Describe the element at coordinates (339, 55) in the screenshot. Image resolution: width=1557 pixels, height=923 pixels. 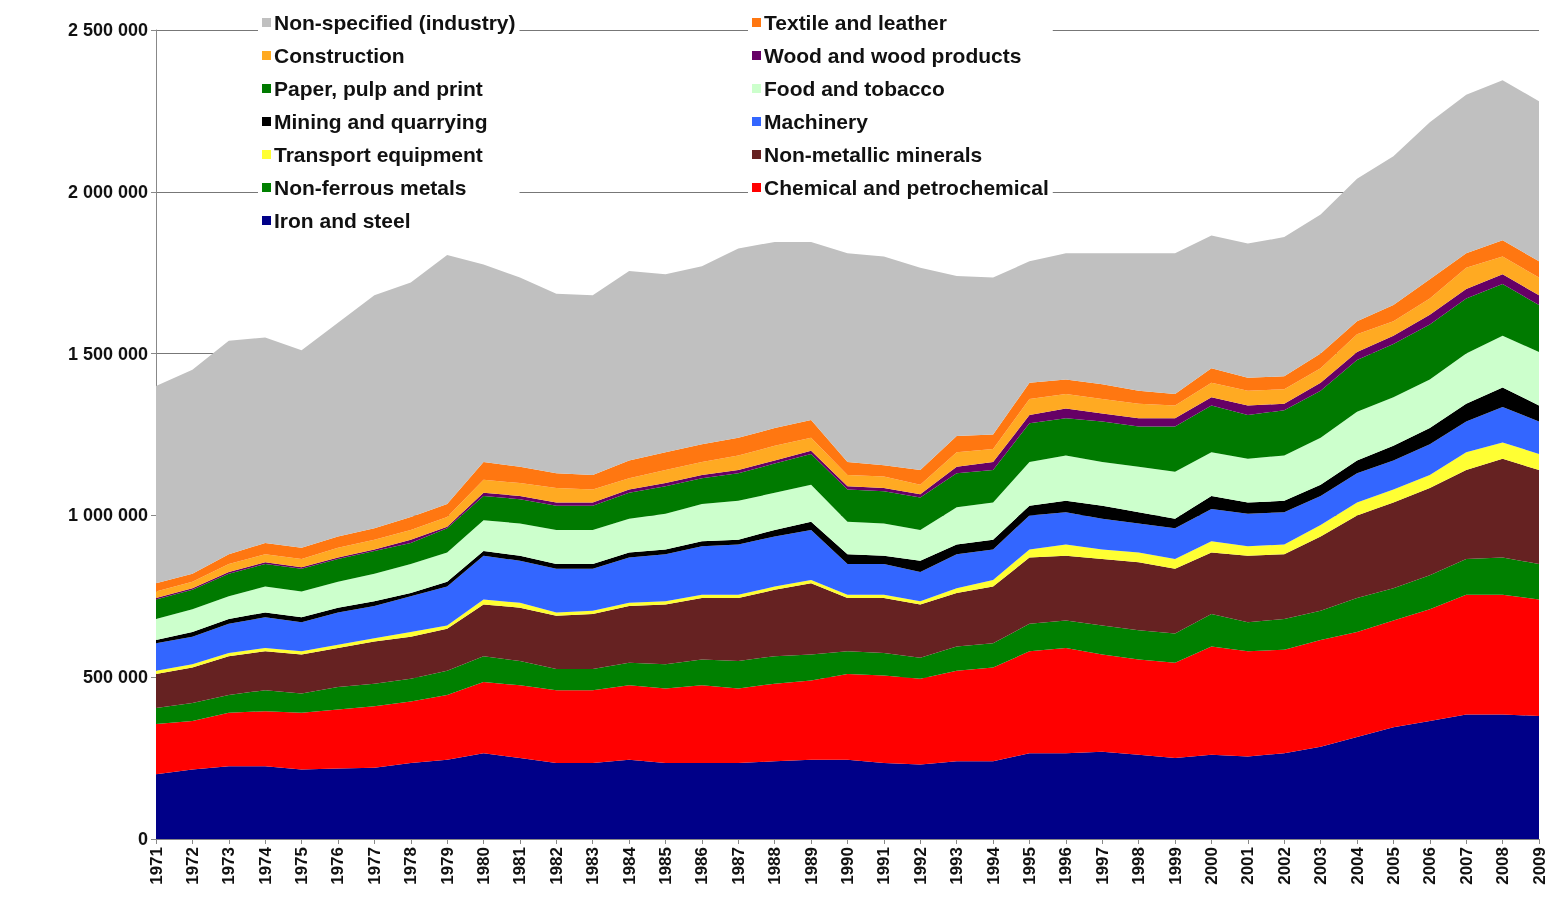
I see `legend-label: Construction` at that location.